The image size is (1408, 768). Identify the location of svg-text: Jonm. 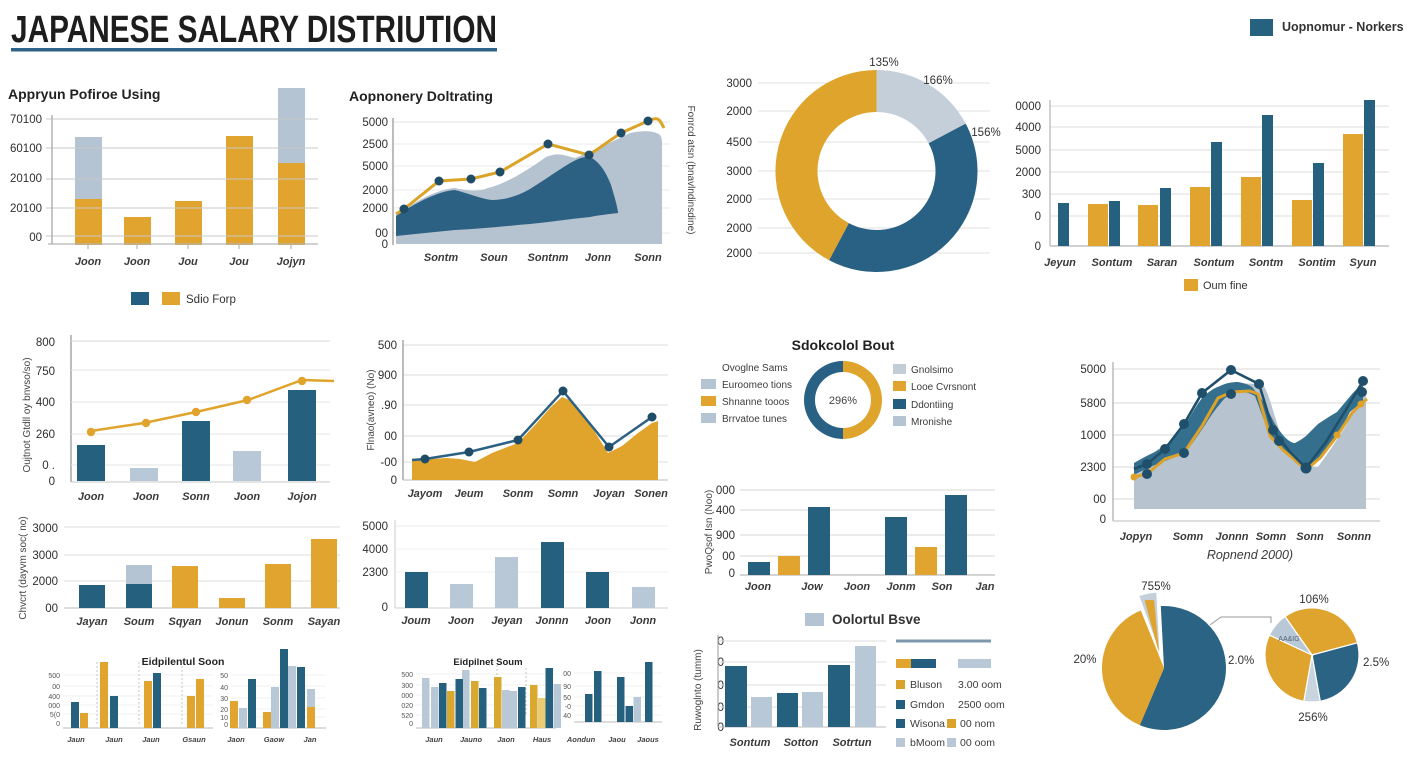
(901, 587).